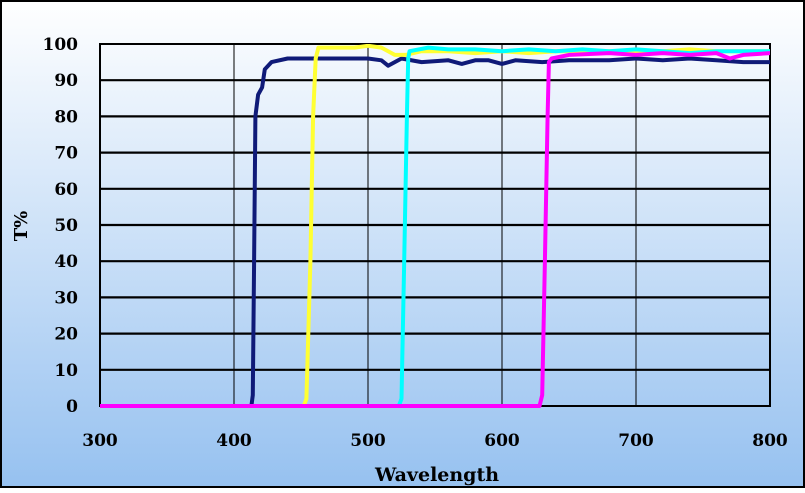  Describe the element at coordinates (66, 190) in the screenshot. I see `y-tick-label: 60` at that location.